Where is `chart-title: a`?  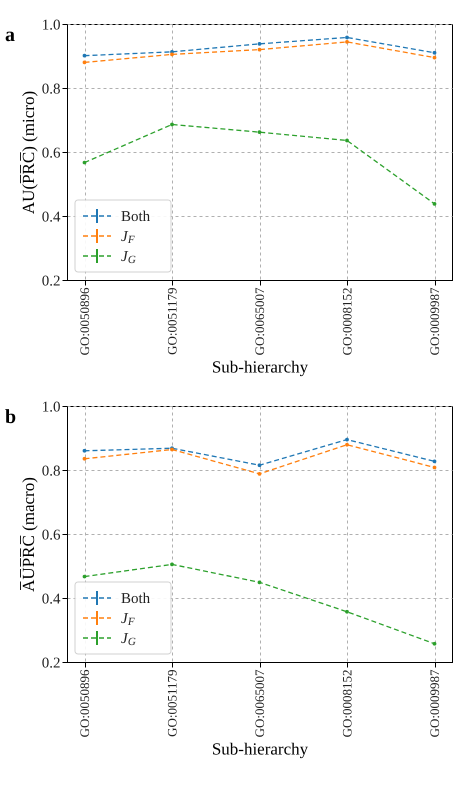
chart-title: a is located at coordinates (10, 35).